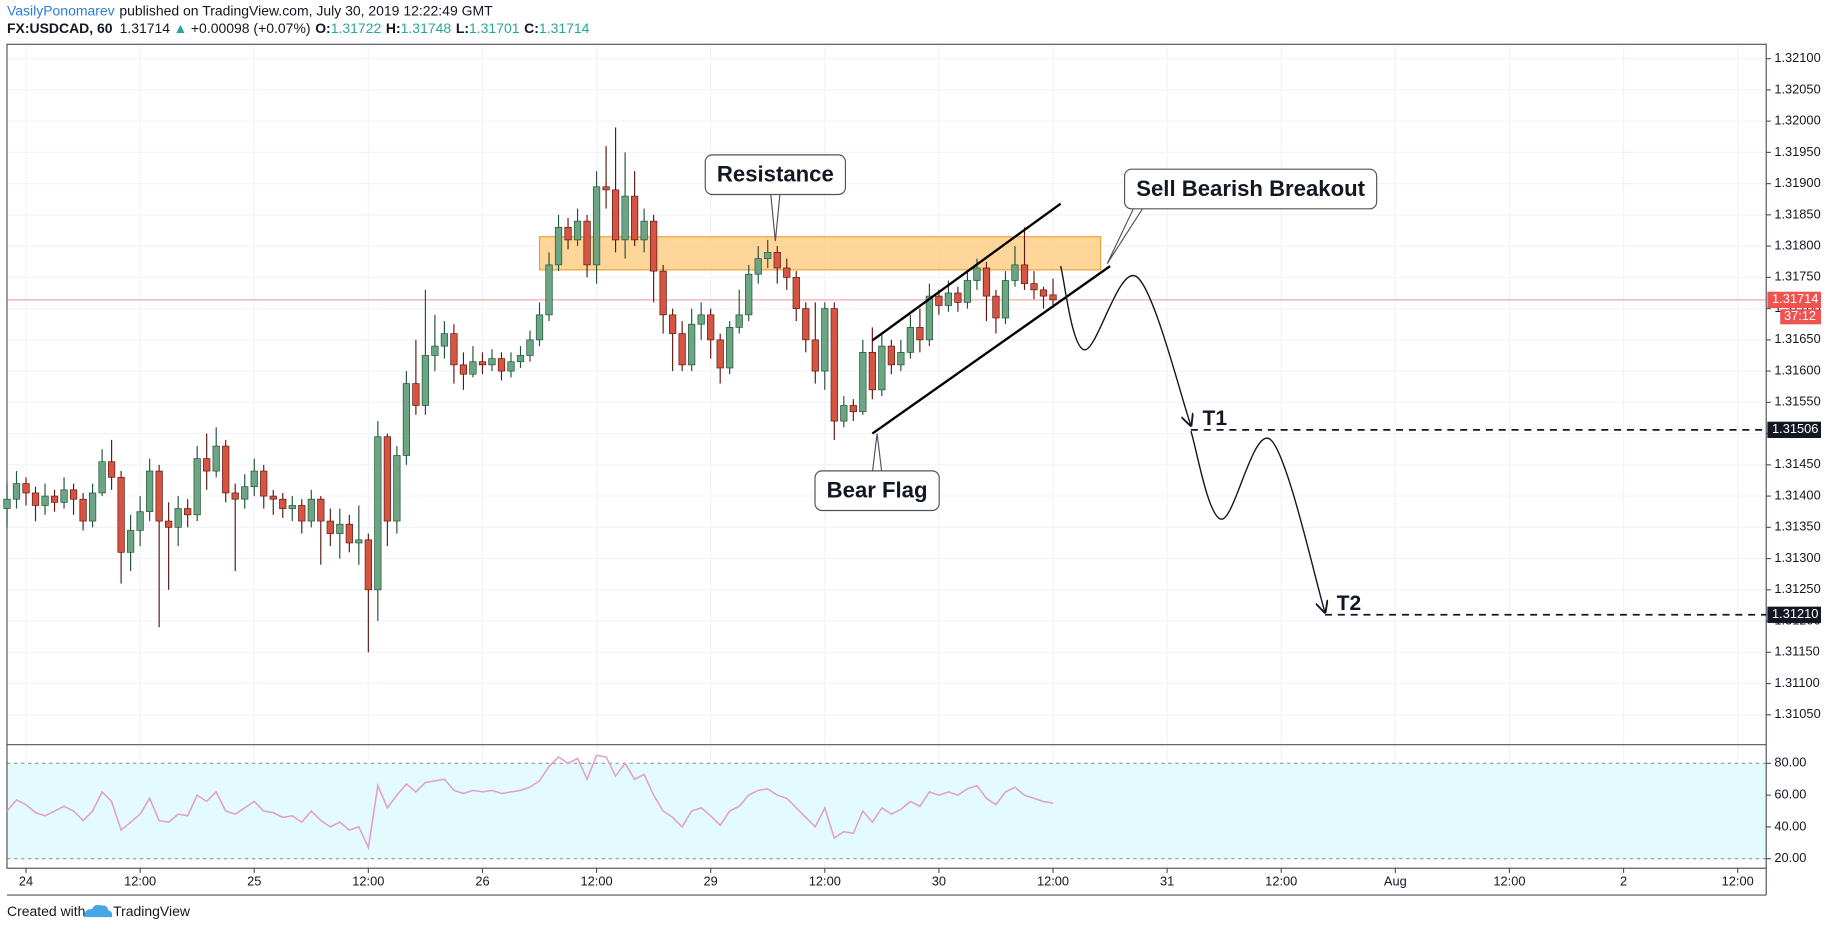 Image resolution: width=1828 pixels, height=930 pixels. Describe the element at coordinates (145, 28) in the screenshot. I see `last: 1.31714` at that location.